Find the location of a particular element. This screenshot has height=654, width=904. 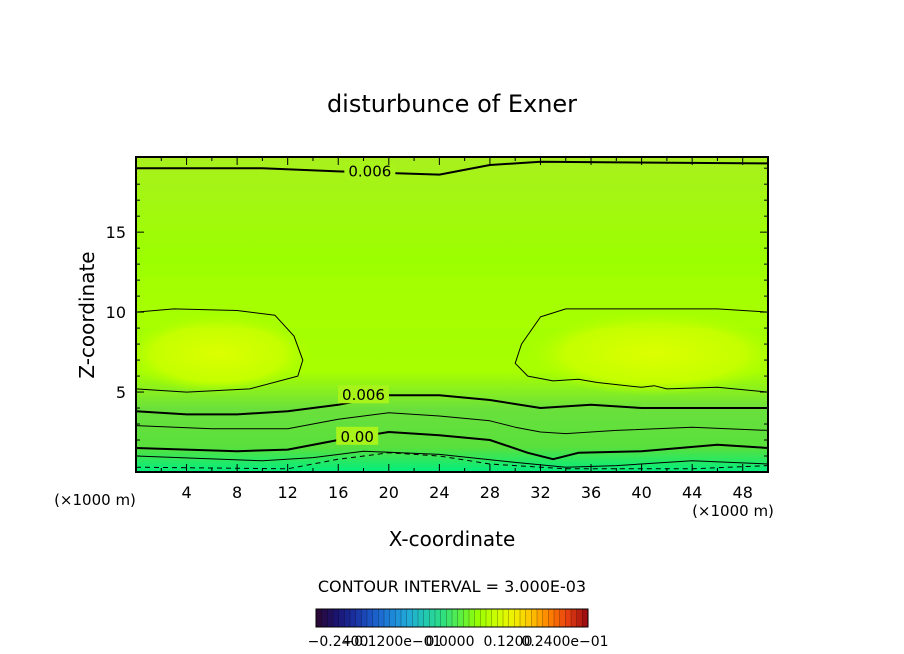

colorbar-label-1: −0.2400 is located at coordinates (338, 642).